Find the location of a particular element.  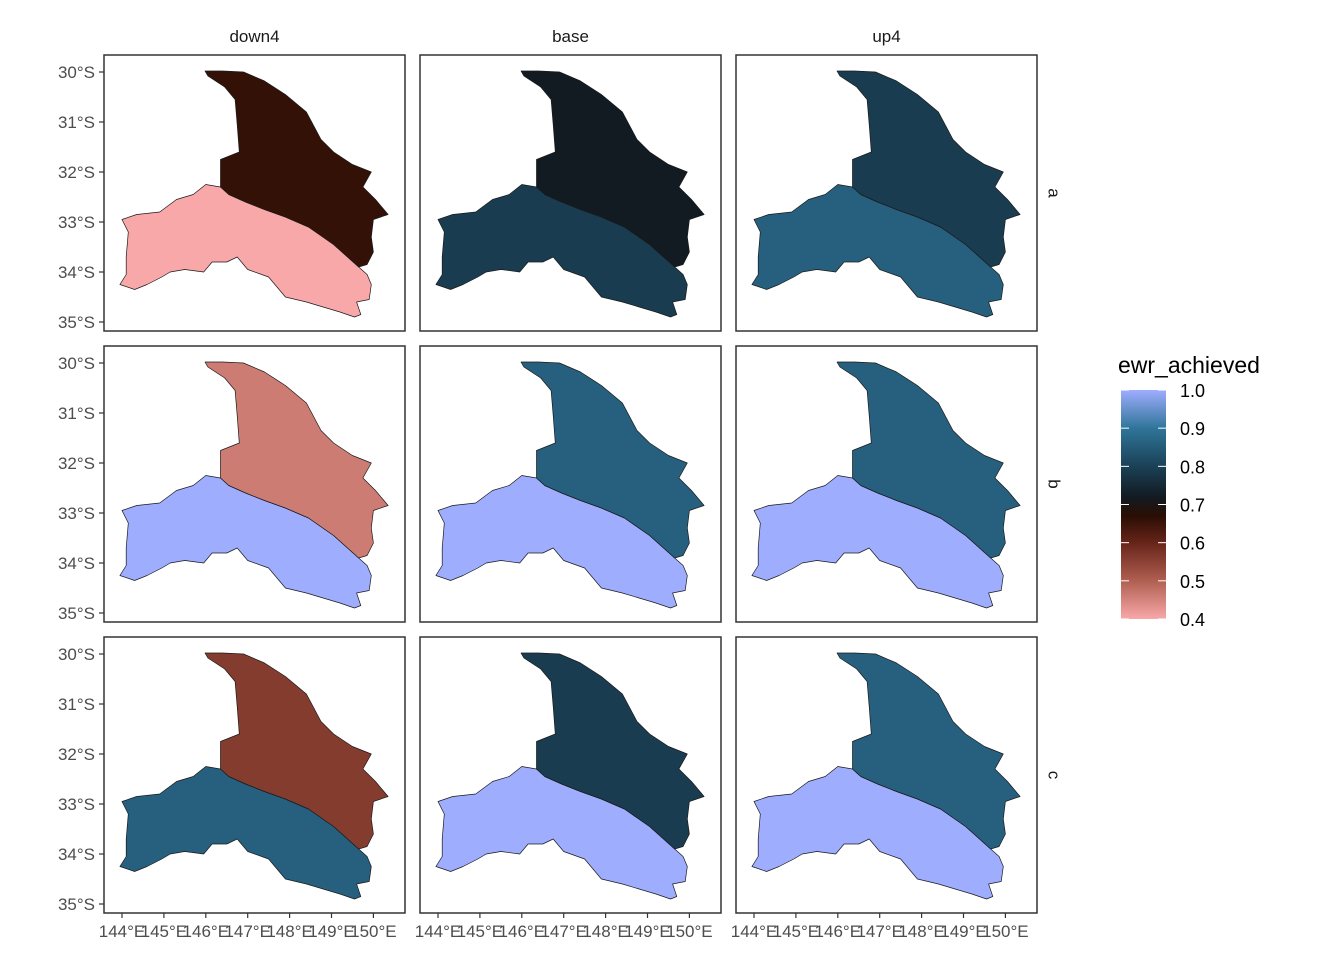

row-label-a: a is located at coordinates (1054, 193).